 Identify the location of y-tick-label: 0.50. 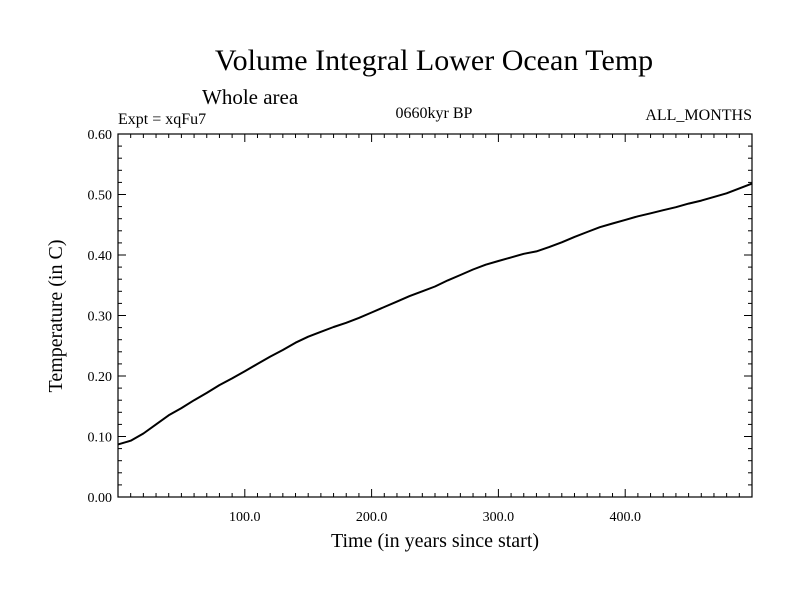
(100, 196).